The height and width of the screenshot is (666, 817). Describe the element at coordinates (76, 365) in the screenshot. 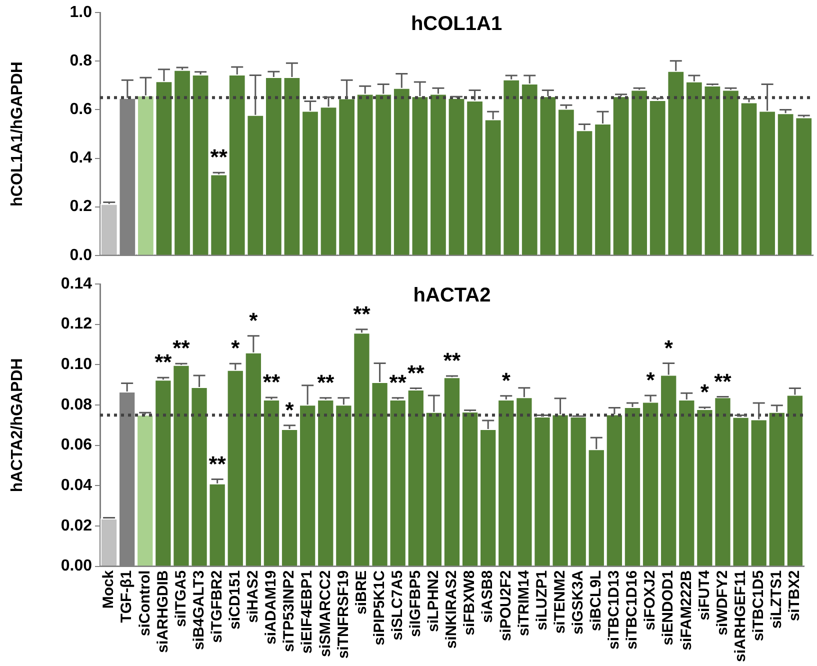

I see `y-tick-label: 0.10` at that location.